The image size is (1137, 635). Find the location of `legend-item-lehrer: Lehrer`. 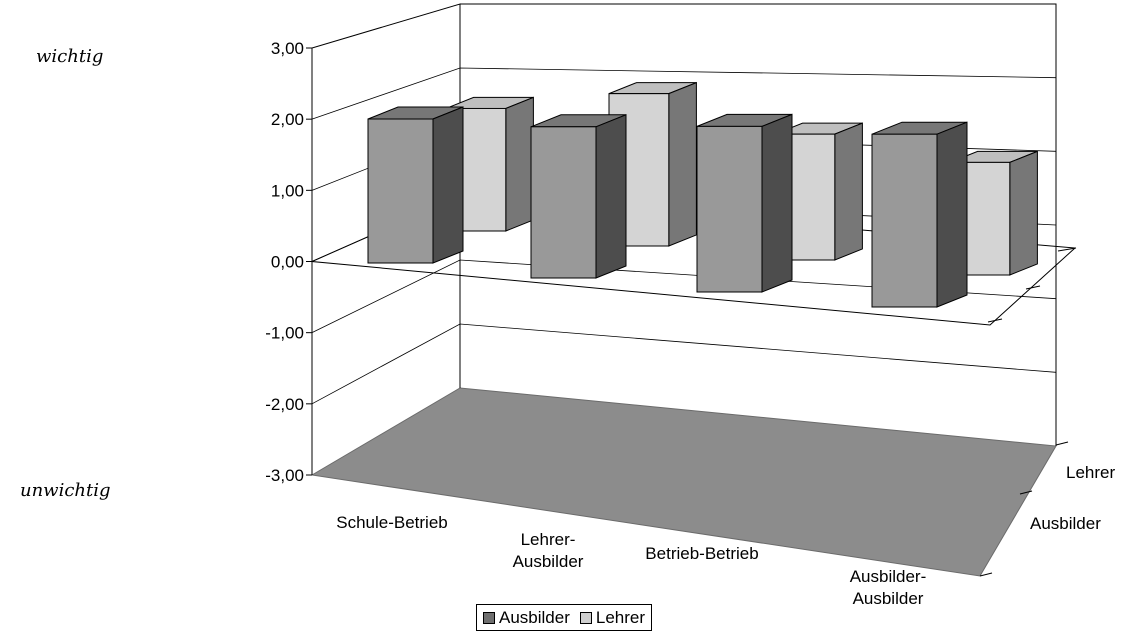

legend-item-lehrer: Lehrer is located at coordinates (612, 617).